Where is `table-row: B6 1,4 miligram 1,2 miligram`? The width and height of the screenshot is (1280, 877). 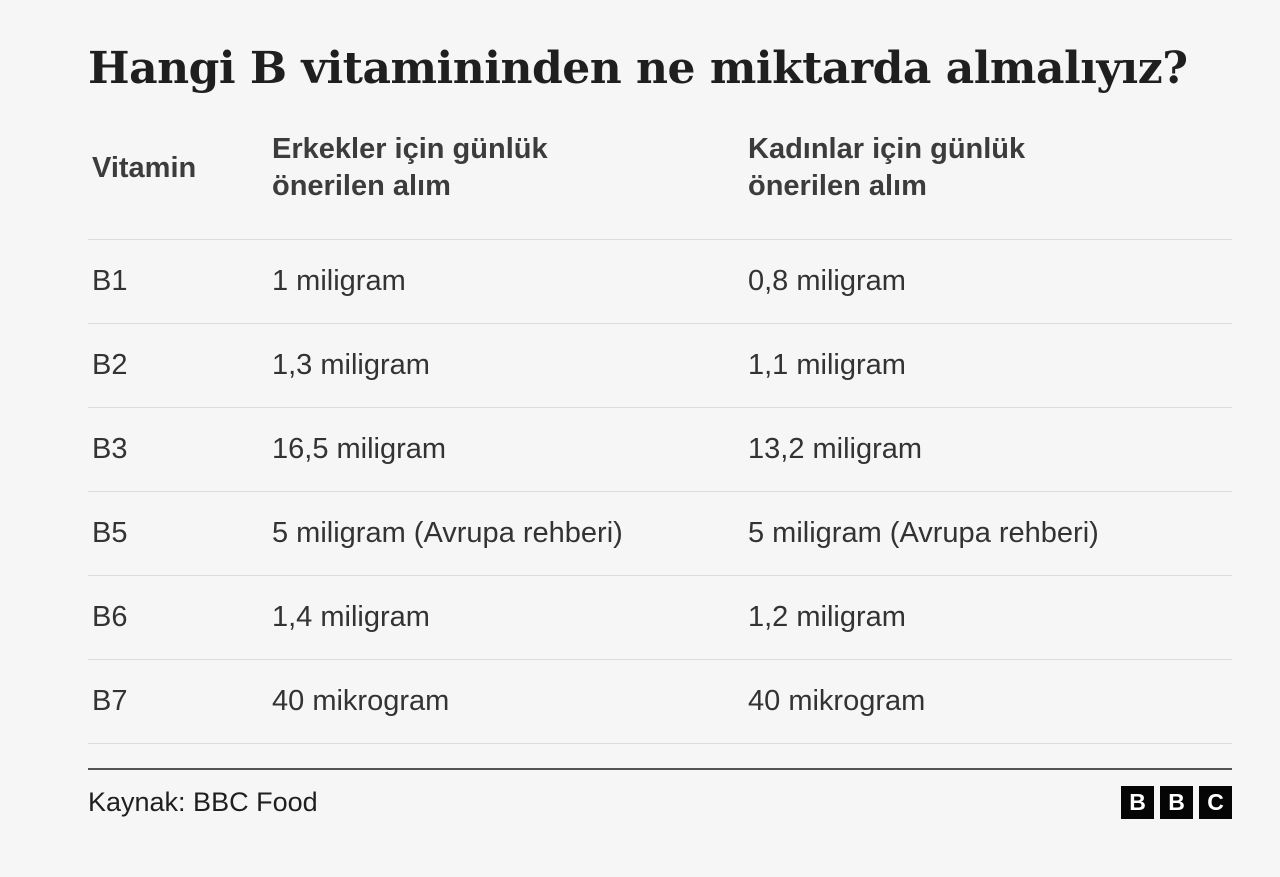
table-row: B6 1,4 miligram 1,2 miligram is located at coordinates (660, 618).